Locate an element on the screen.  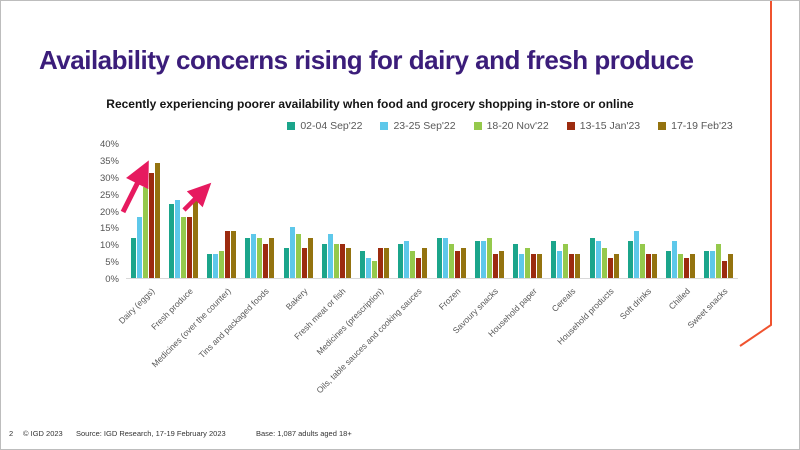
base-note: Base: 1,087 adults aged 18+ is located at coordinates (304, 433).